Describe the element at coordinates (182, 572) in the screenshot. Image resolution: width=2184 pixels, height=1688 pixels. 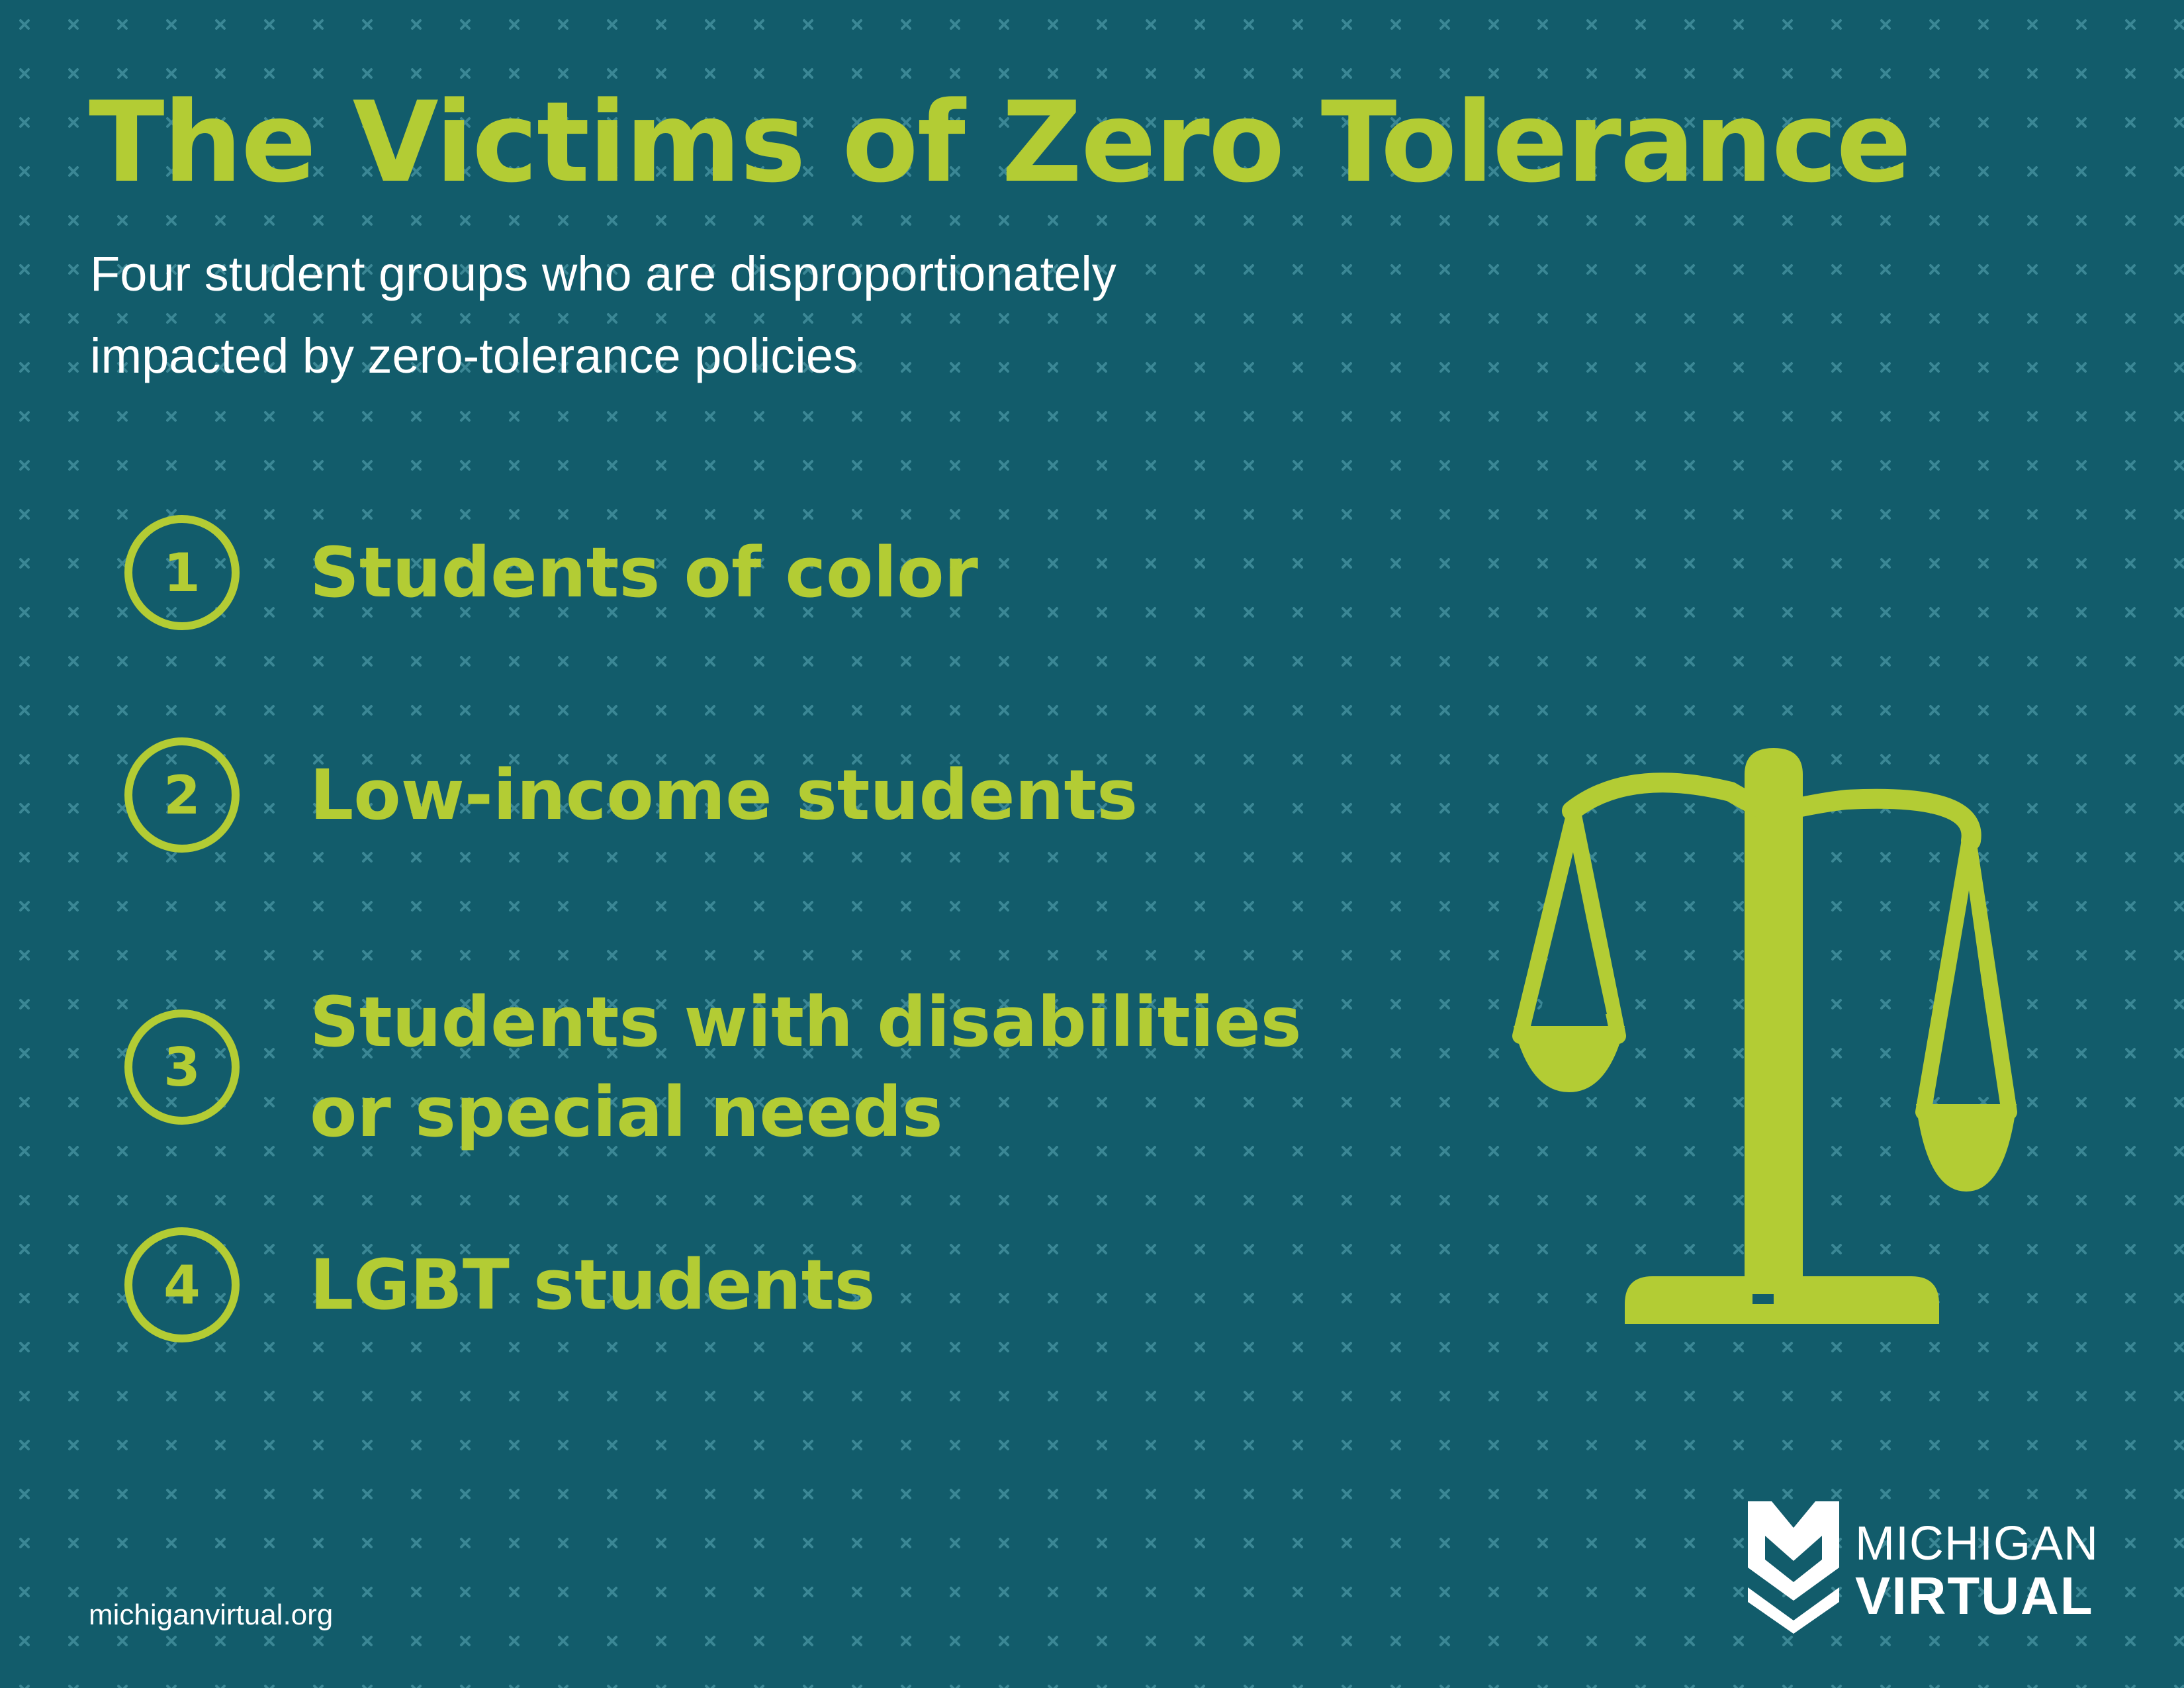
I see `number-badge-1: 1` at that location.